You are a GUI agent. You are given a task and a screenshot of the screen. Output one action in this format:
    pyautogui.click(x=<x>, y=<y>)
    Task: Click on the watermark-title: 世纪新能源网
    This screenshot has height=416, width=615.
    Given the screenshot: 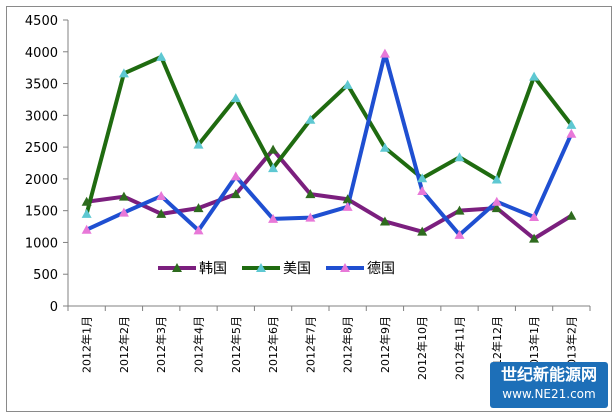 What is the action you would take?
    pyautogui.click(x=548, y=374)
    